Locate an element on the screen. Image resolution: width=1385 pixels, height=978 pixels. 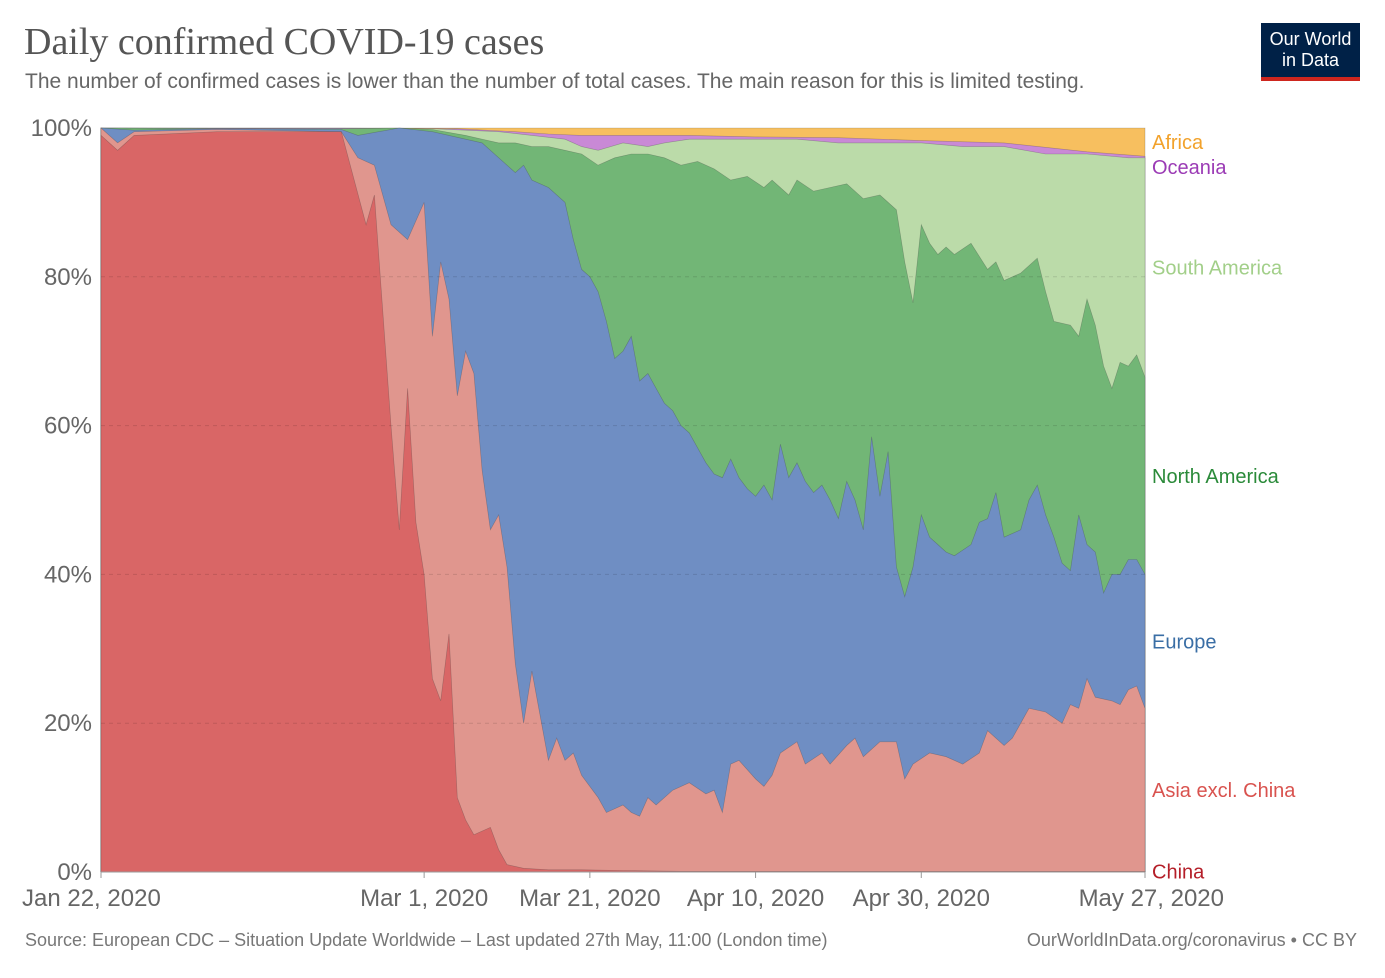
x-tick-label: Jan 22, 2020 is located at coordinates (91, 898).